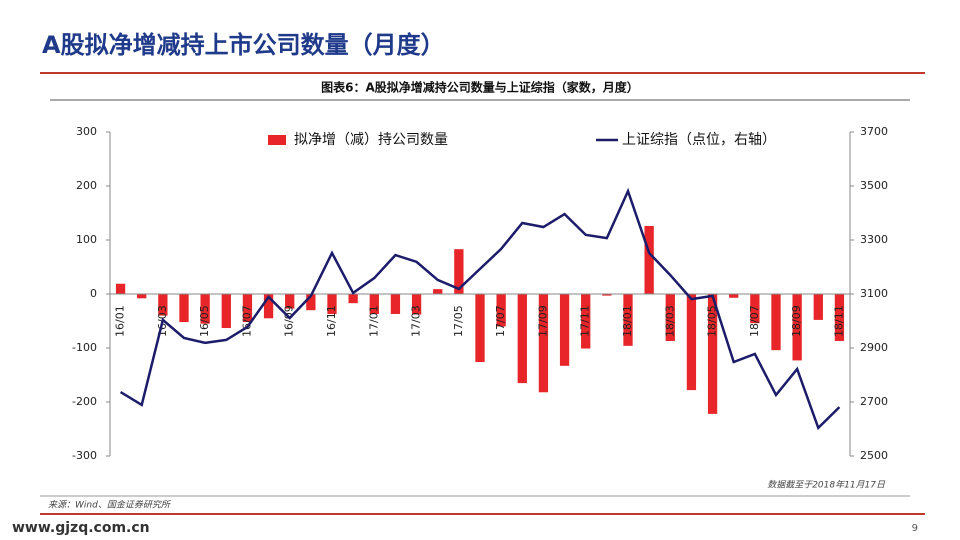 Image resolution: width=960 pixels, height=540 pixels. What do you see at coordinates (289, 321) in the screenshot?
I see `x-tick-label: 16/09` at bounding box center [289, 321].